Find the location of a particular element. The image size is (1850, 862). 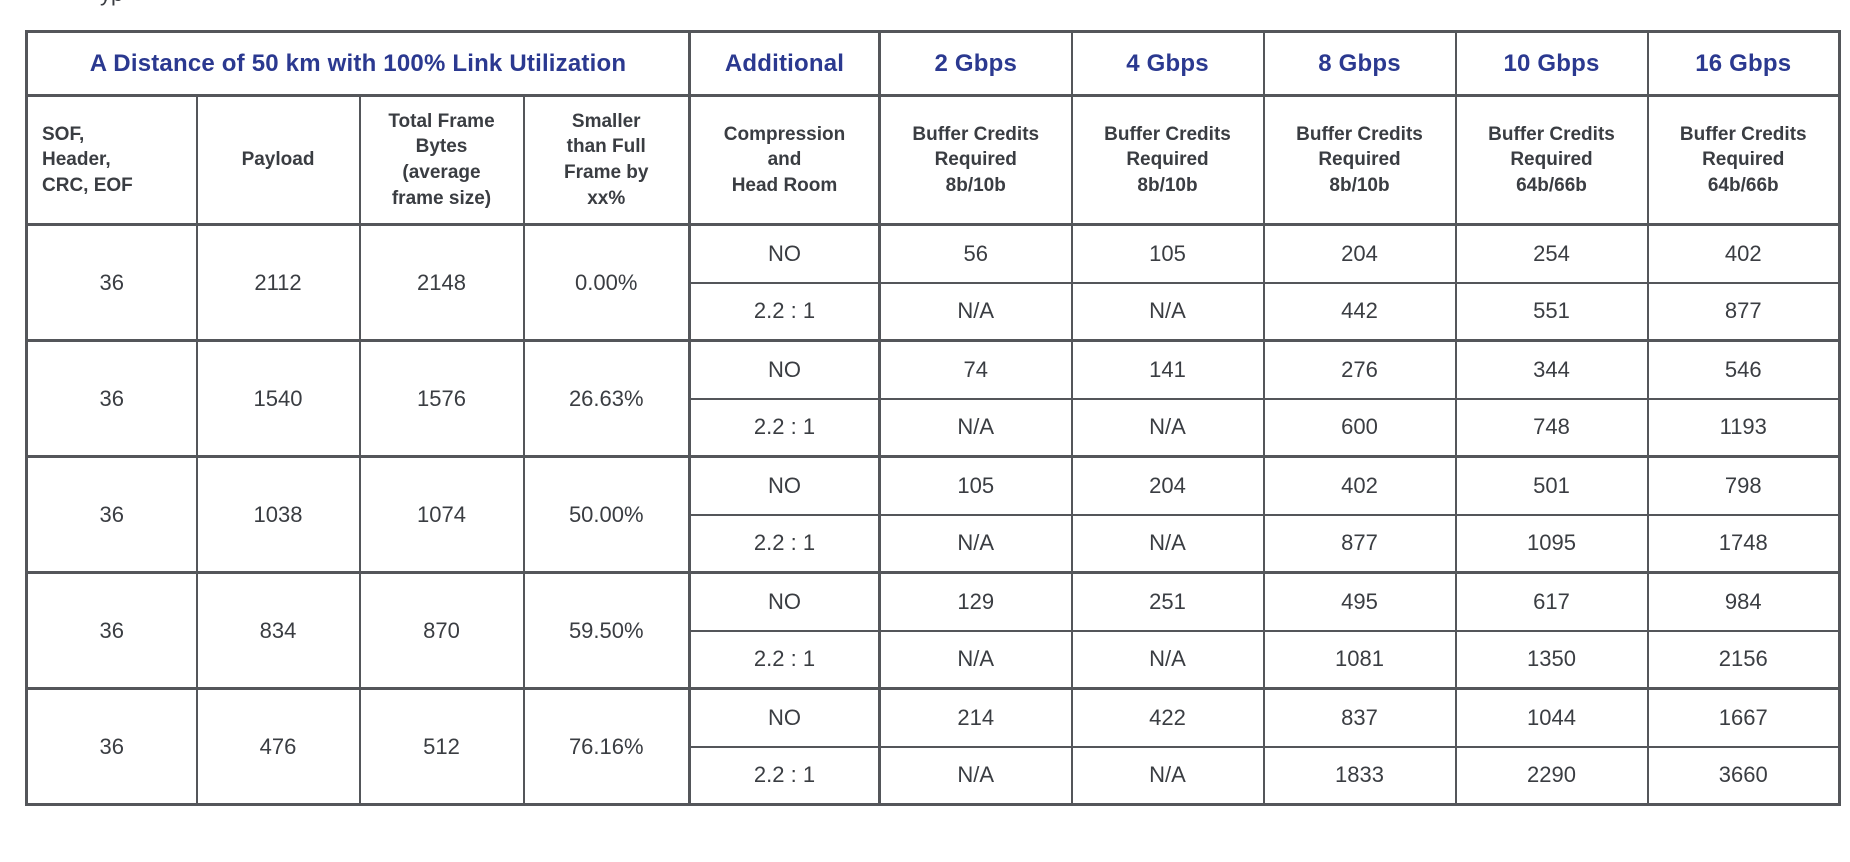

cell-total-frame-bytes: 870 is located at coordinates (441, 630).